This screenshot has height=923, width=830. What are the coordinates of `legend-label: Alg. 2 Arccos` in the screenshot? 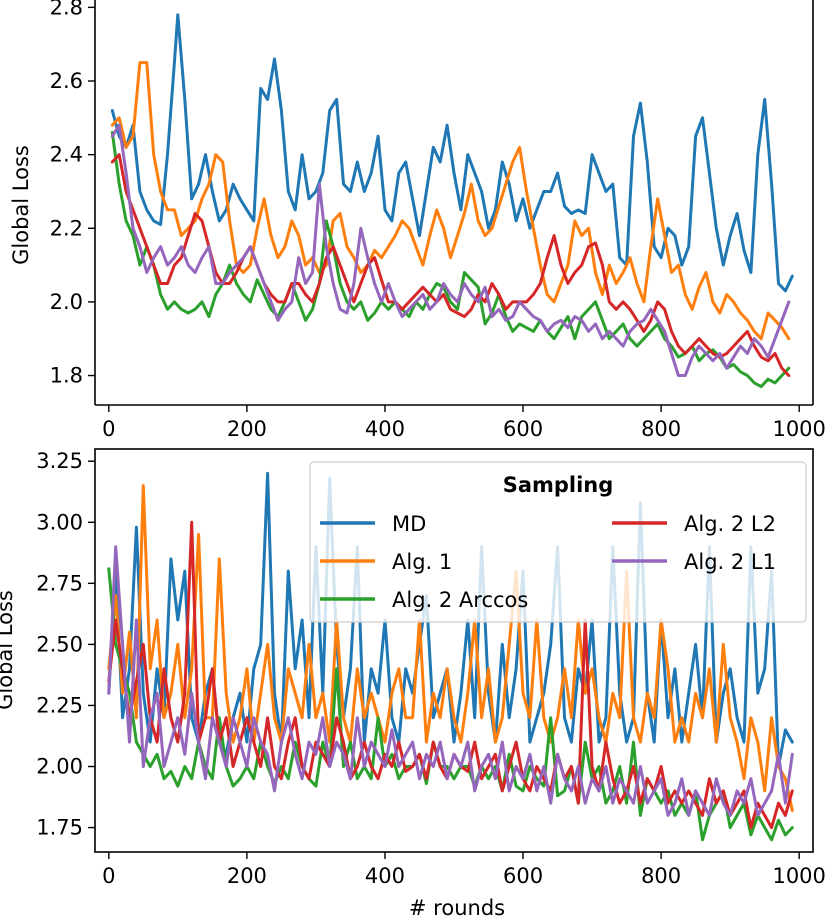 It's located at (460, 600).